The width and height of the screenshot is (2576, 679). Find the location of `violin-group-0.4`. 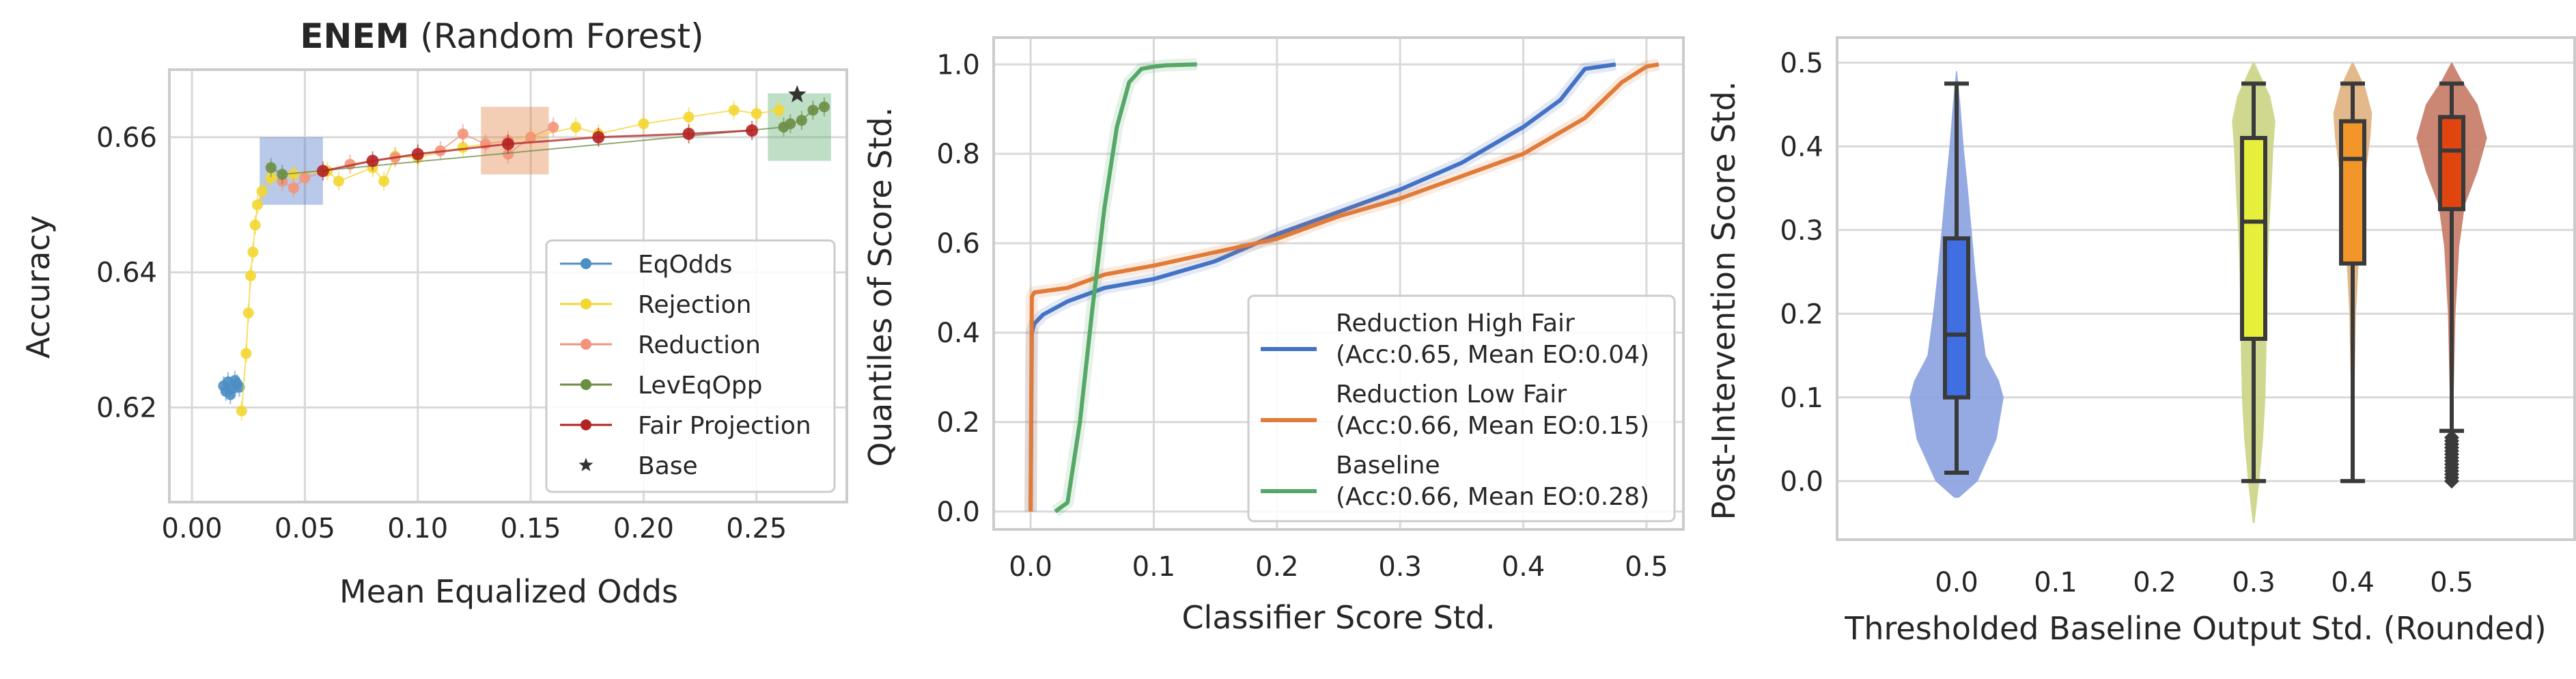

violin-group-0.4 is located at coordinates (2352, 273).